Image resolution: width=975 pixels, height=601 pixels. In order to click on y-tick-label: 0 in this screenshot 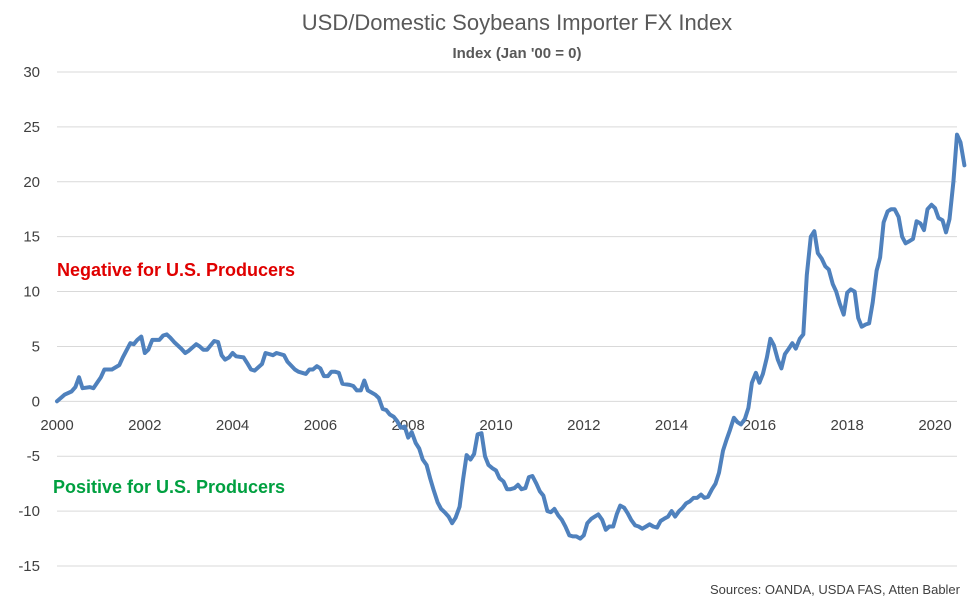, I will do `click(36, 401)`.